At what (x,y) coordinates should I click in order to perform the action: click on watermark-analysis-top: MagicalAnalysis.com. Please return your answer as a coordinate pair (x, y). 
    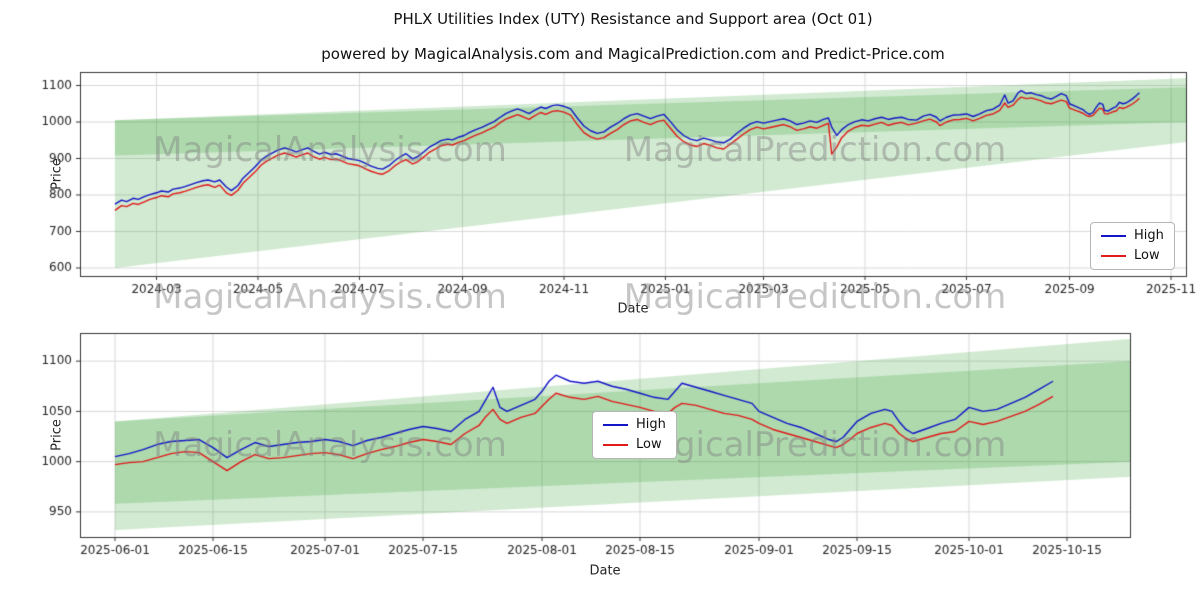
    Looking at the image, I should click on (330, 150).